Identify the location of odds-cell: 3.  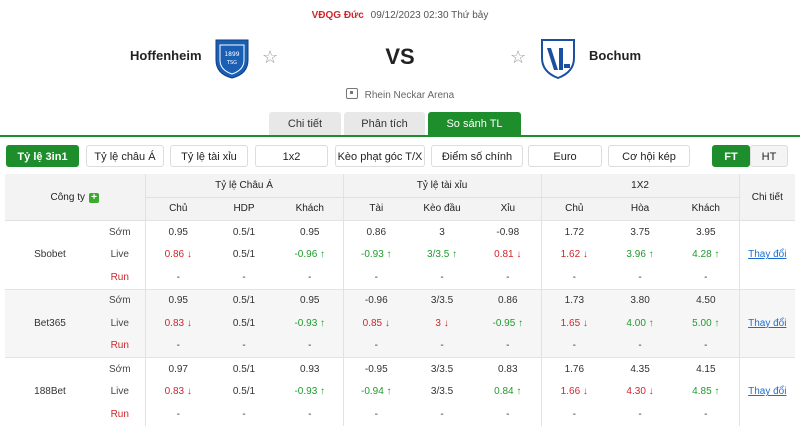
(442, 232).